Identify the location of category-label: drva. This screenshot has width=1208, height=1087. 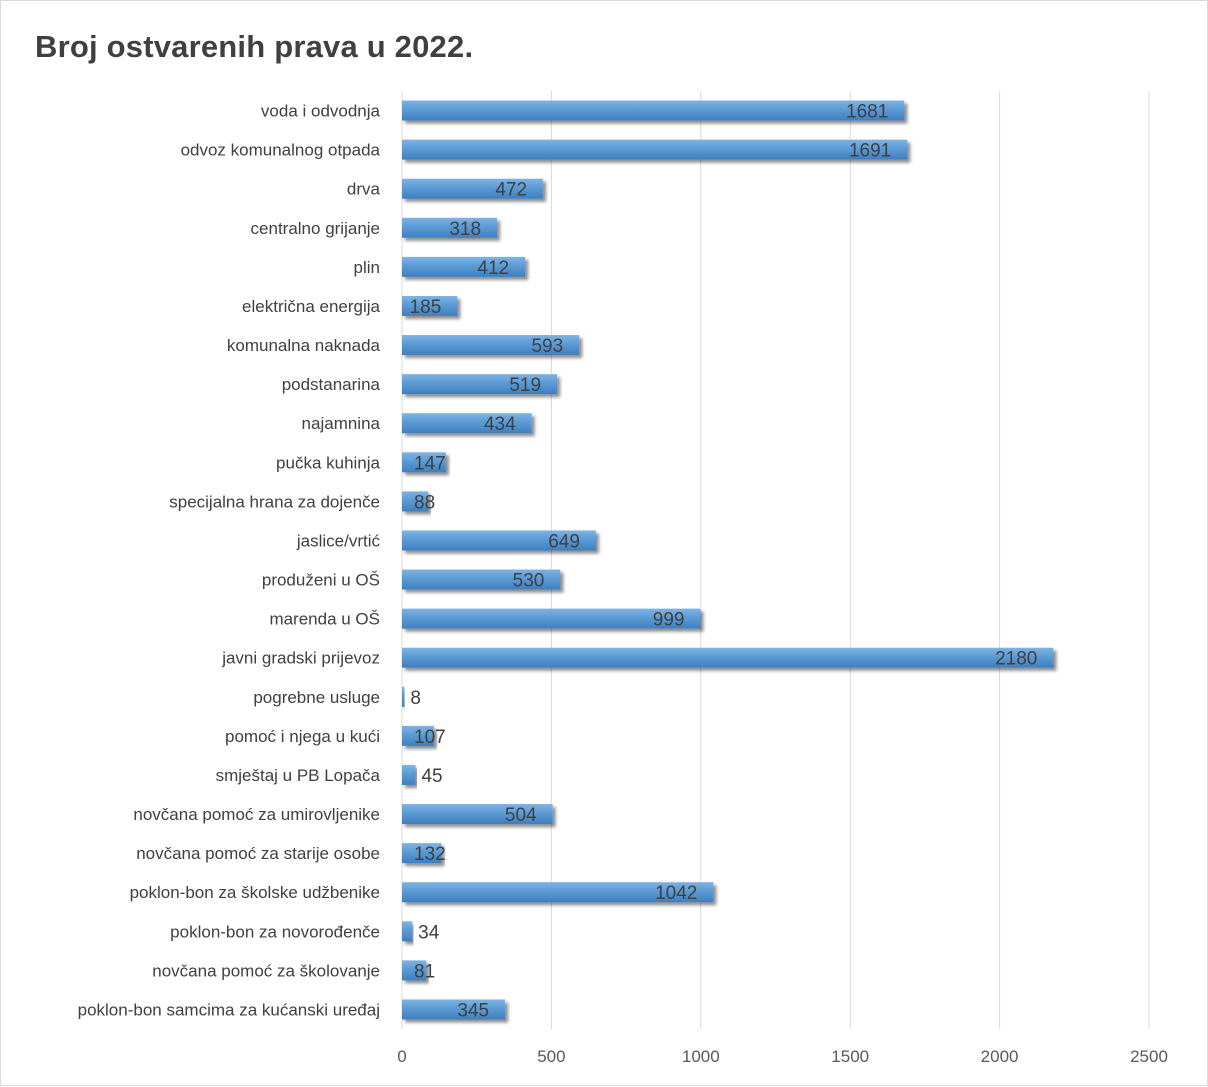
(364, 189).